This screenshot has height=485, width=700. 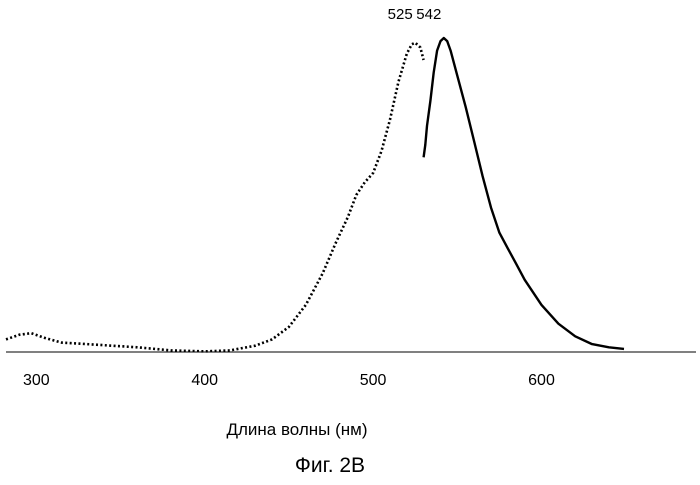 I want to click on x-tick-label: 300, so click(x=36, y=380).